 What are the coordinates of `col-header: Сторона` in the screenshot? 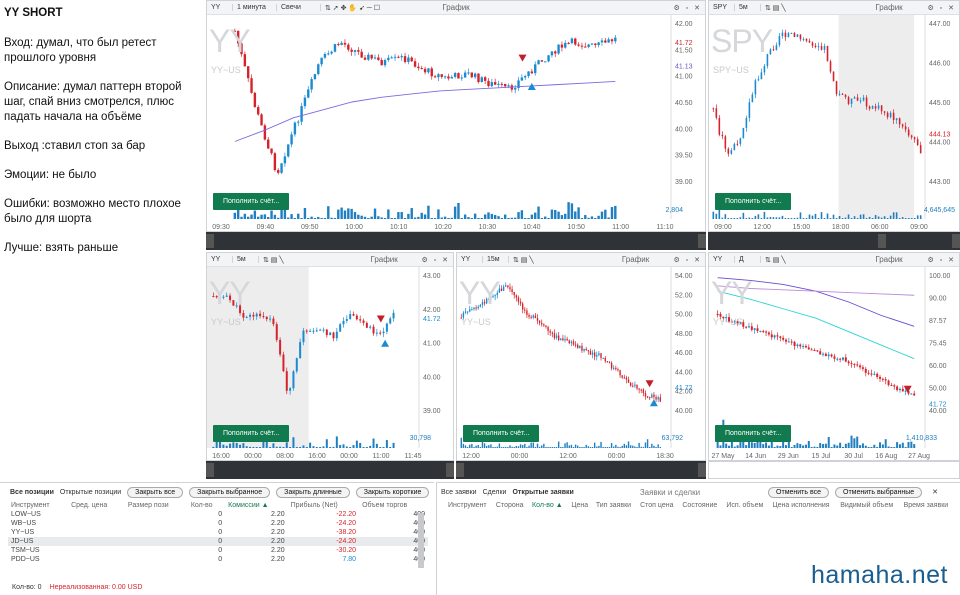 It's located at (509, 505).